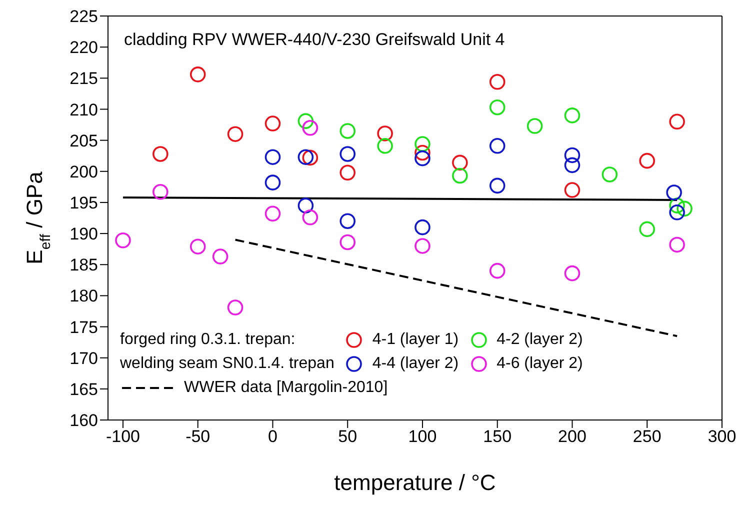 This screenshot has width=754, height=508. I want to click on y-tick-label: 210, so click(84, 110).